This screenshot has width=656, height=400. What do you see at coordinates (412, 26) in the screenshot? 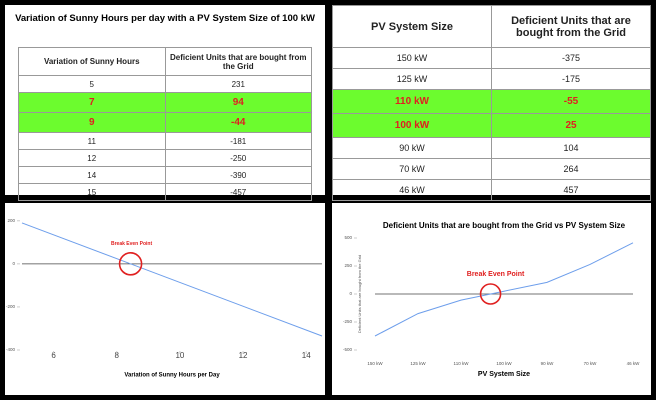
I see `column-header: PV System Size` at bounding box center [412, 26].